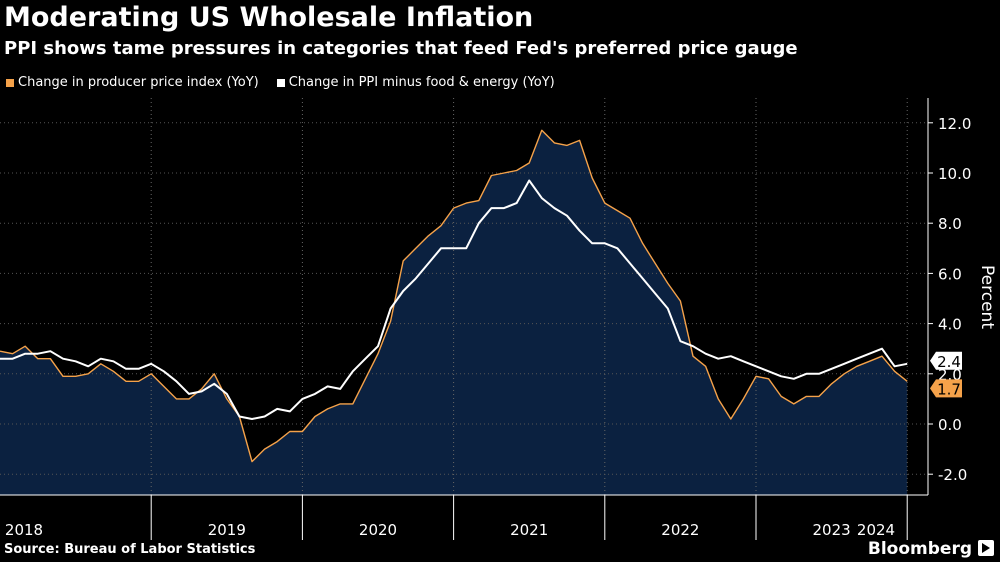 The width and height of the screenshot is (1000, 562). I want to click on ppi-end-label: 1.7, so click(949, 389).